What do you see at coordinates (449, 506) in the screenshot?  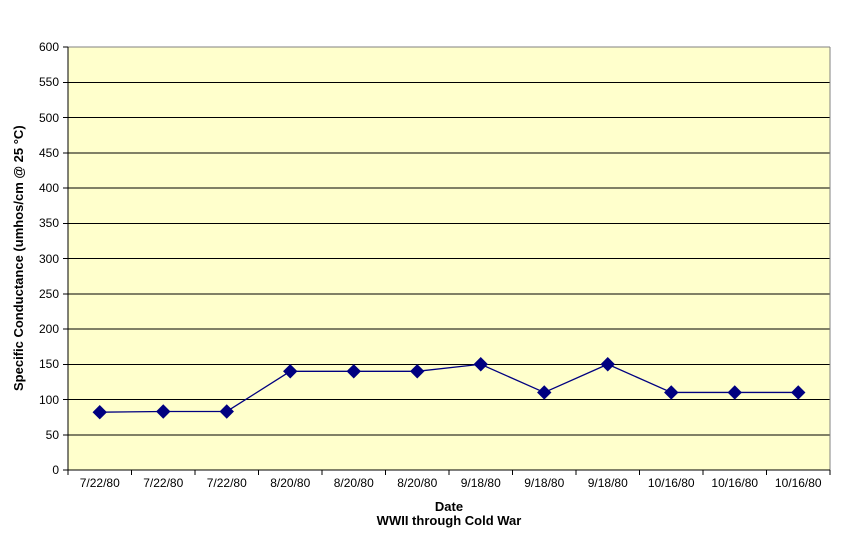 I see `x-axis-title: Date` at bounding box center [449, 506].